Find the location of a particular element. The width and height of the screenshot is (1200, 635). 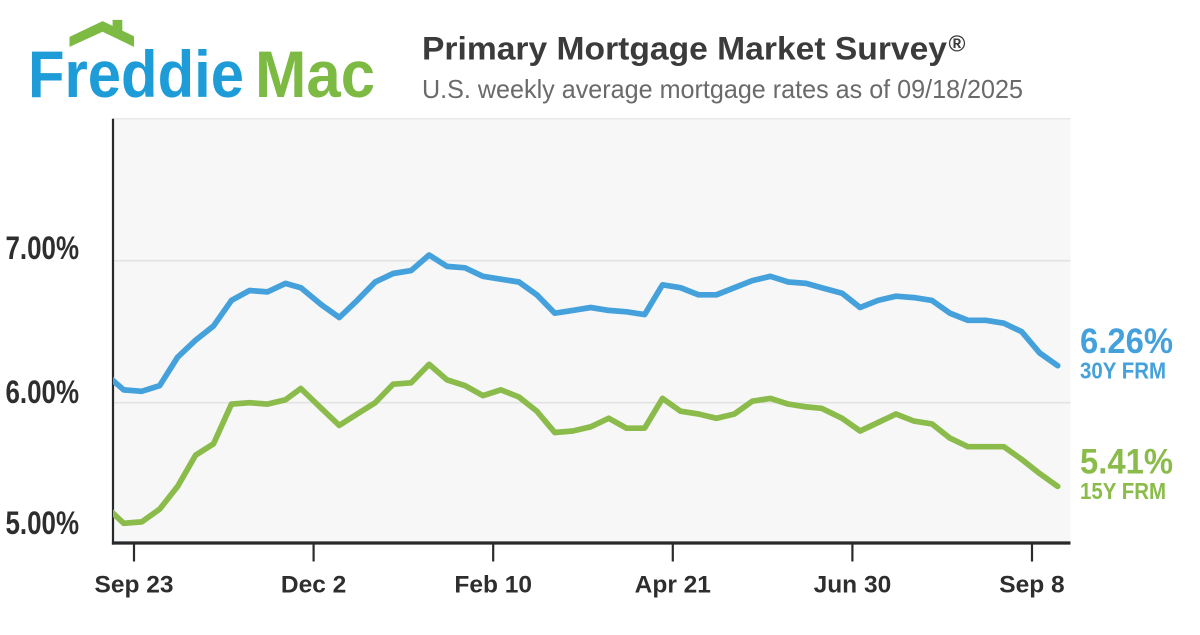

annotation-15y-rate: 5.41% is located at coordinates (1126, 462).